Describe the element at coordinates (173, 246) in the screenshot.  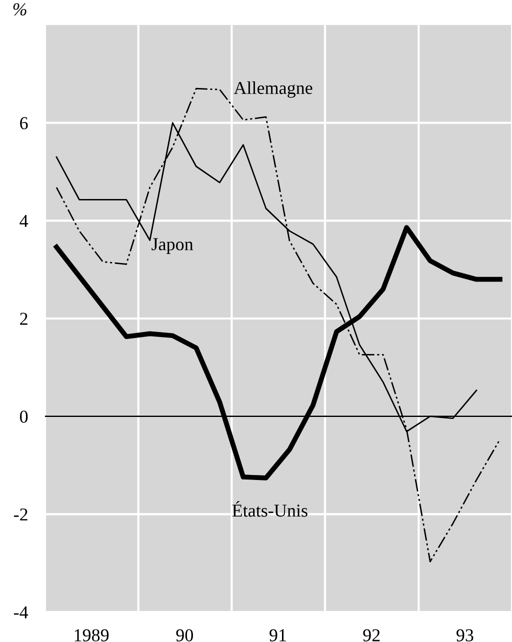
I see `annotation: Japon` at that location.